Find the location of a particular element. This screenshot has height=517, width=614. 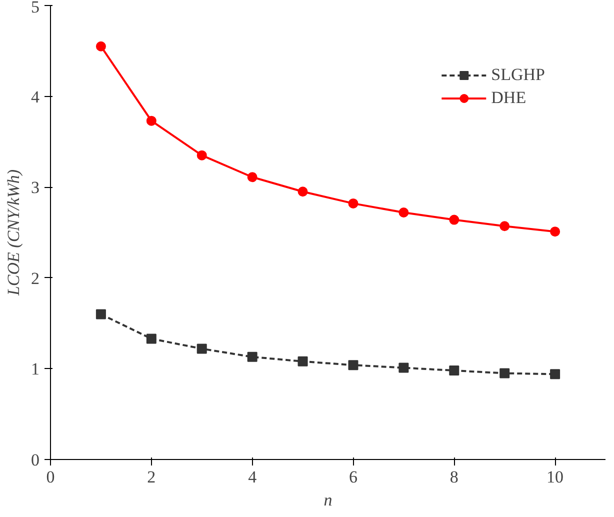

y-tick-label: 2 is located at coordinates (35, 278).